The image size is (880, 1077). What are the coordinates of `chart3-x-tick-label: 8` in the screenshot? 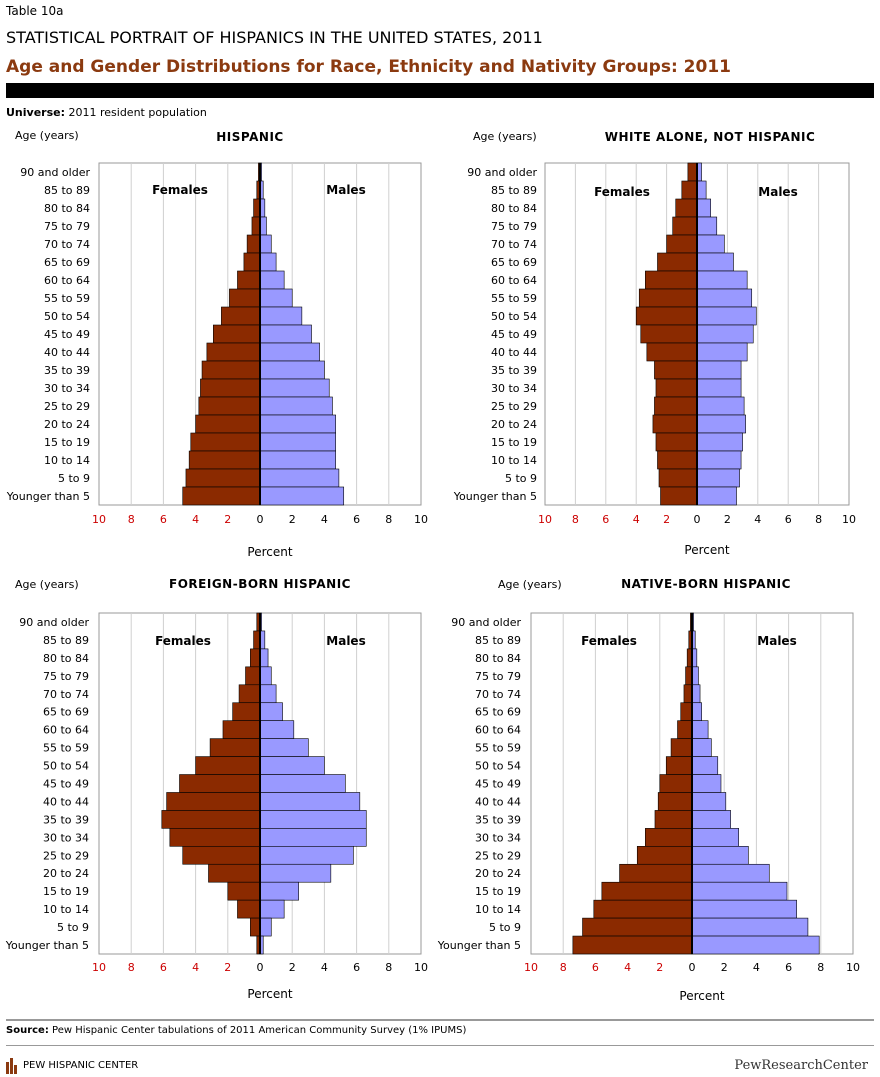 It's located at (388, 967).